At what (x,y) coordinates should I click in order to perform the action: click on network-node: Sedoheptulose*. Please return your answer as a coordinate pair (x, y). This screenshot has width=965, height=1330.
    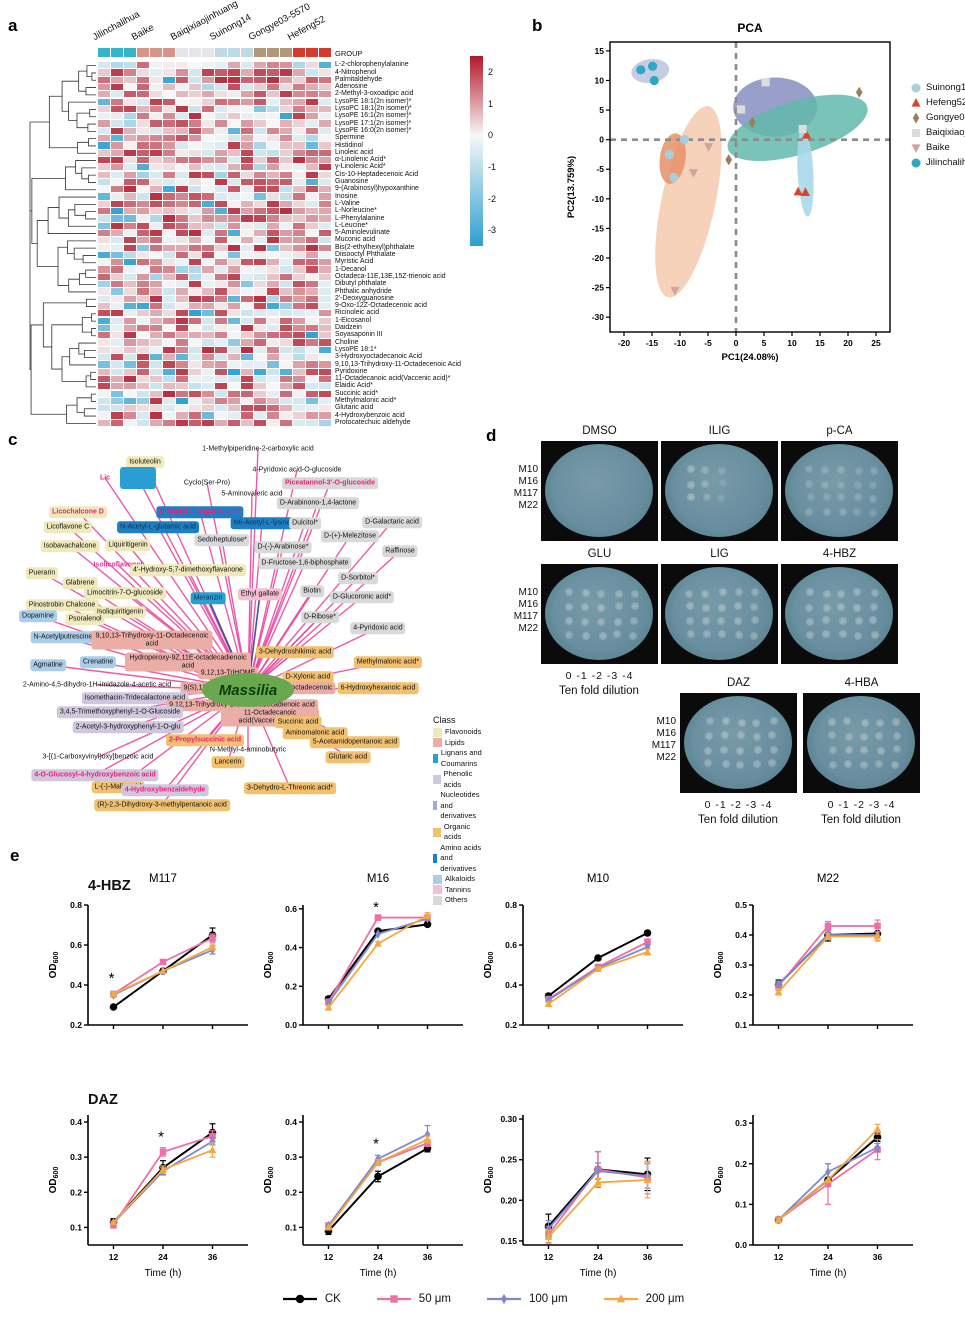
    Looking at the image, I should click on (222, 540).